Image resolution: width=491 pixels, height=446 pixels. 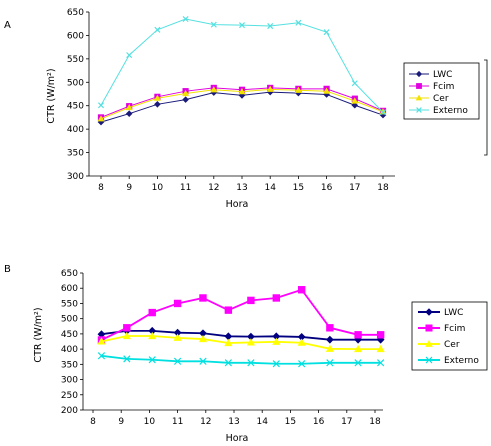 I want to click on panel-b-legend-entries: LWC Fcim Cer Externo, so click(x=448, y=337).